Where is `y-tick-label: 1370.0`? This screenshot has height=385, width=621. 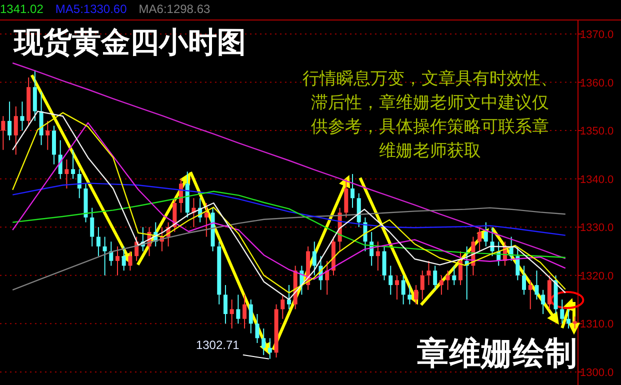 y-tick-label: 1370.0 is located at coordinates (597, 35).